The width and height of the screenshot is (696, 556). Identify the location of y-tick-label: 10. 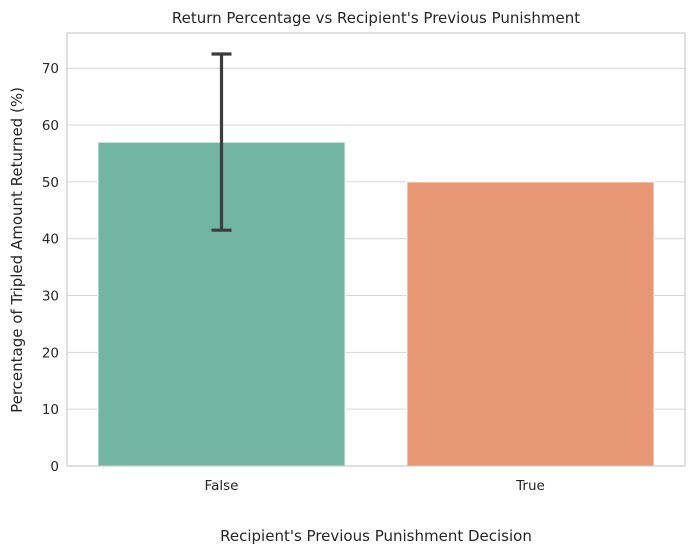
(50, 410).